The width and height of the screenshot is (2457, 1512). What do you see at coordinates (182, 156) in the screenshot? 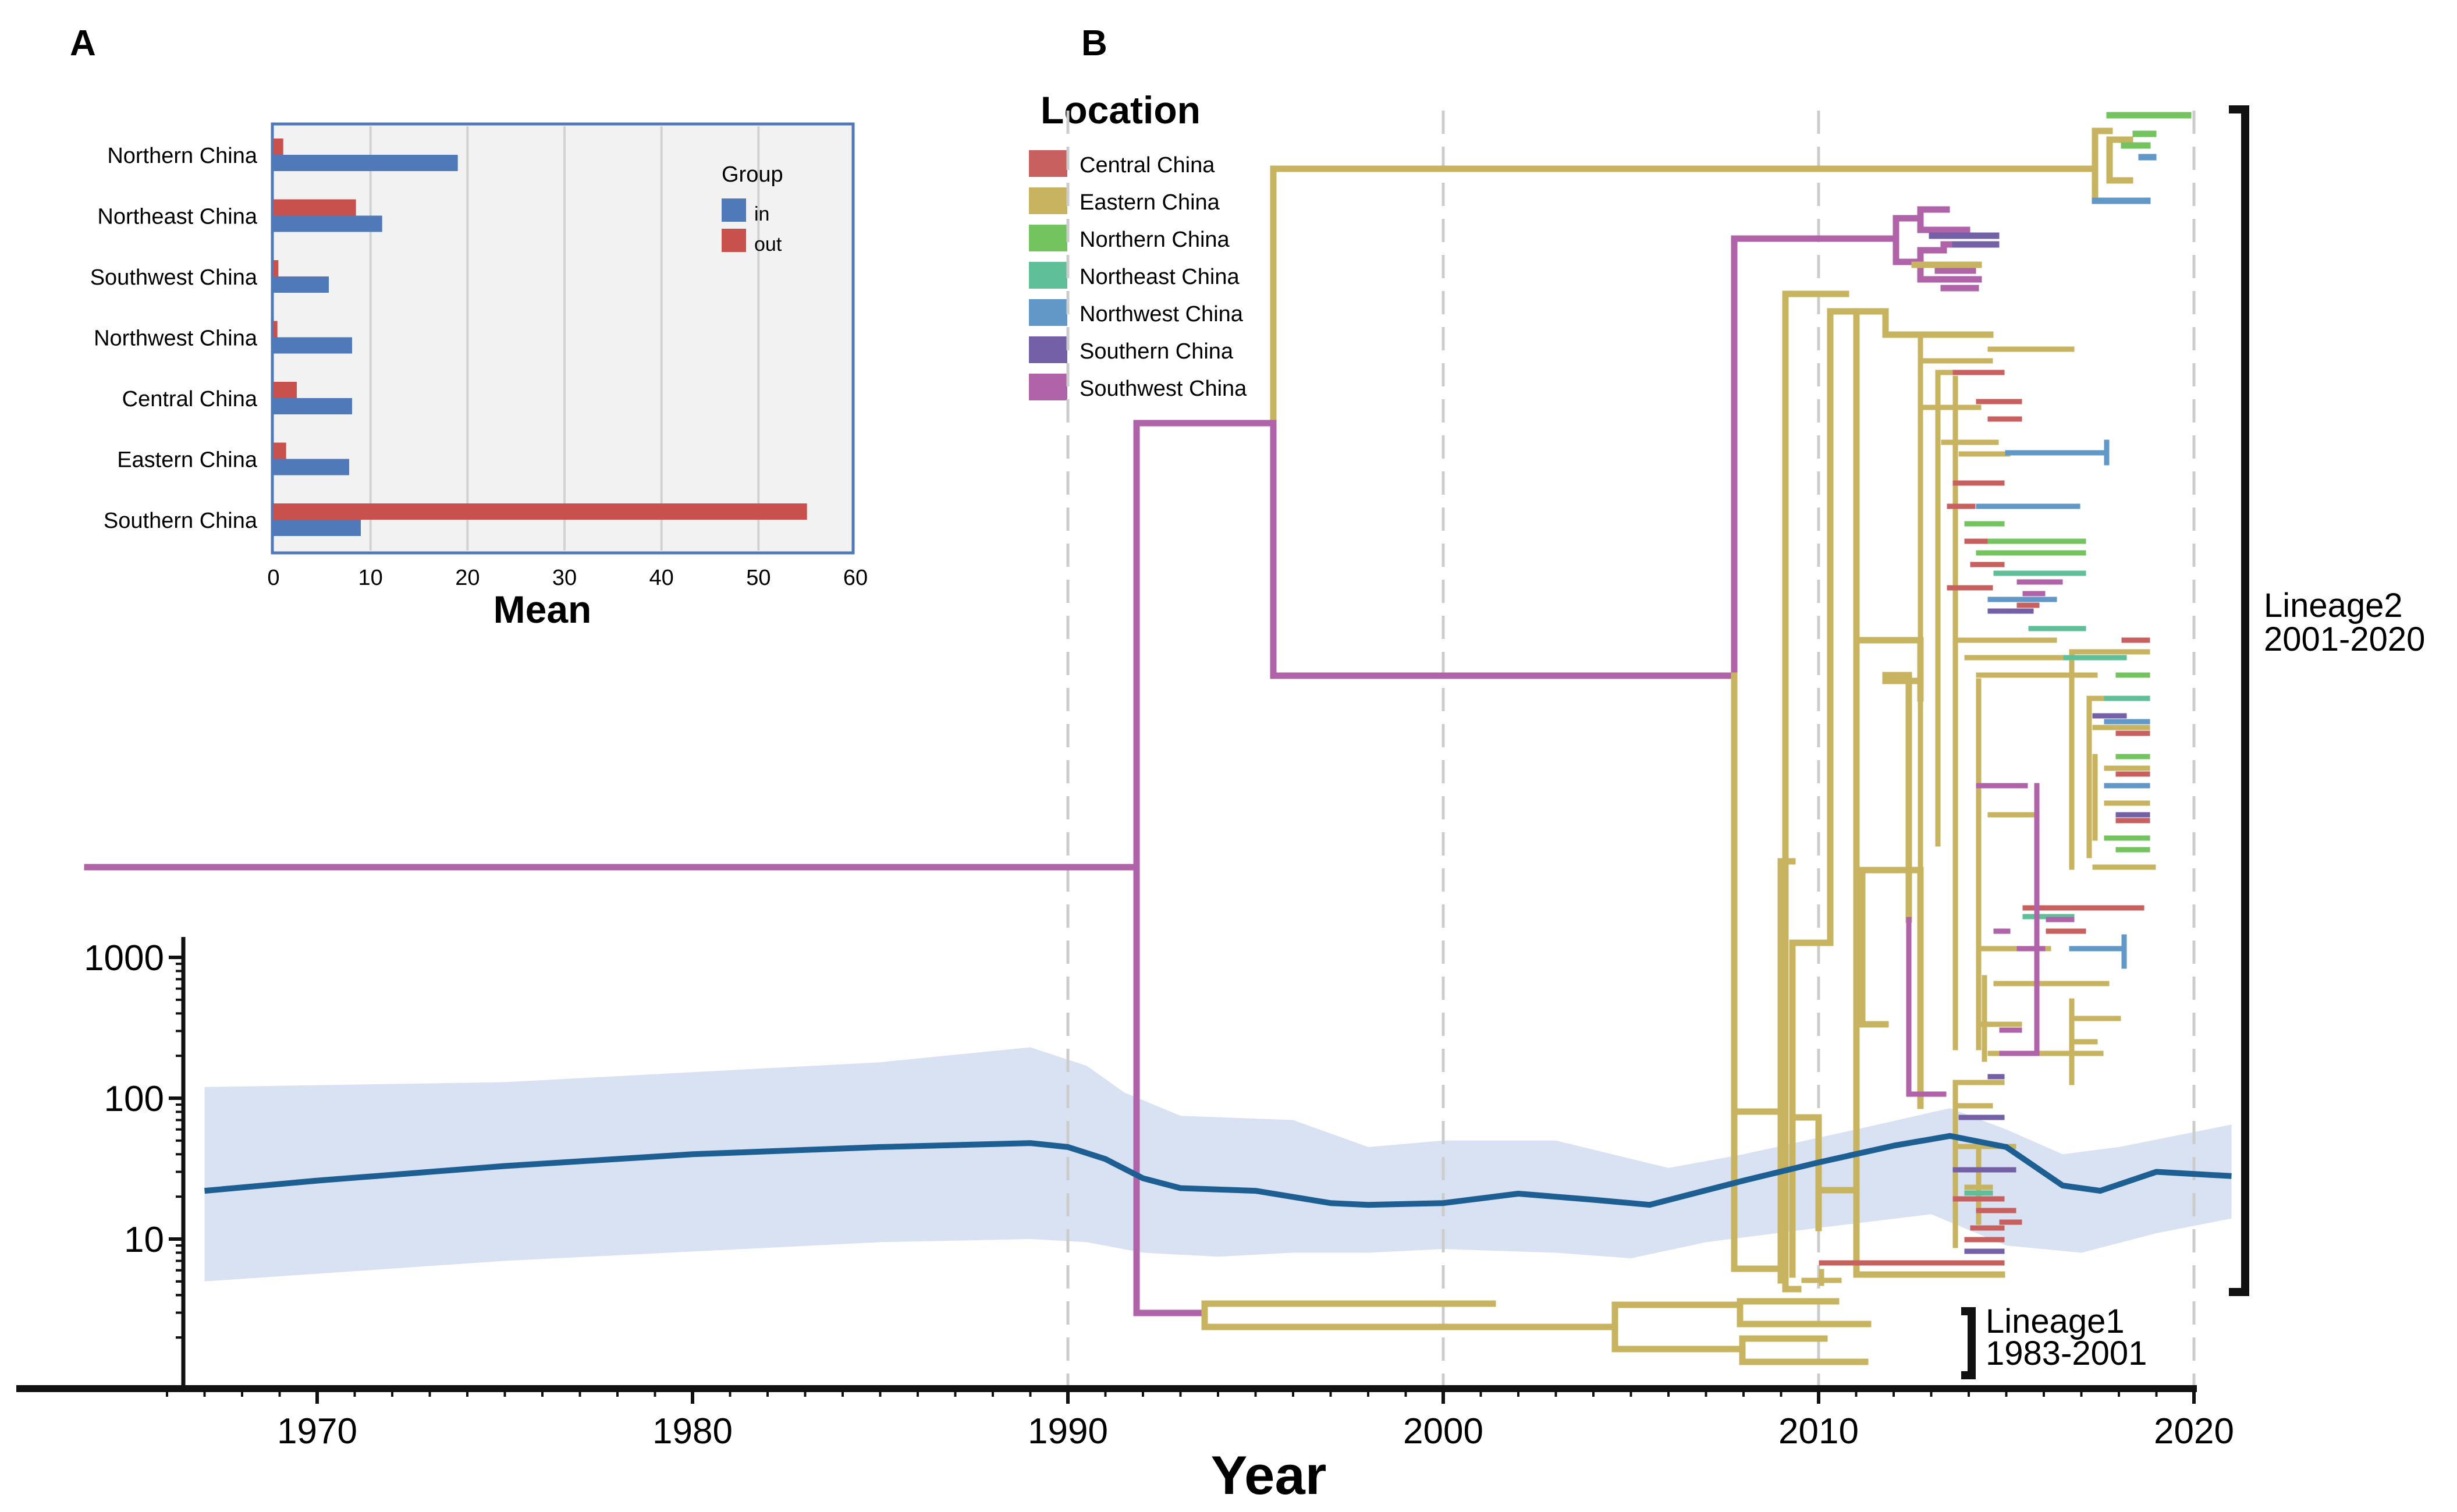
I see `bar-category-label: Northern China` at bounding box center [182, 156].